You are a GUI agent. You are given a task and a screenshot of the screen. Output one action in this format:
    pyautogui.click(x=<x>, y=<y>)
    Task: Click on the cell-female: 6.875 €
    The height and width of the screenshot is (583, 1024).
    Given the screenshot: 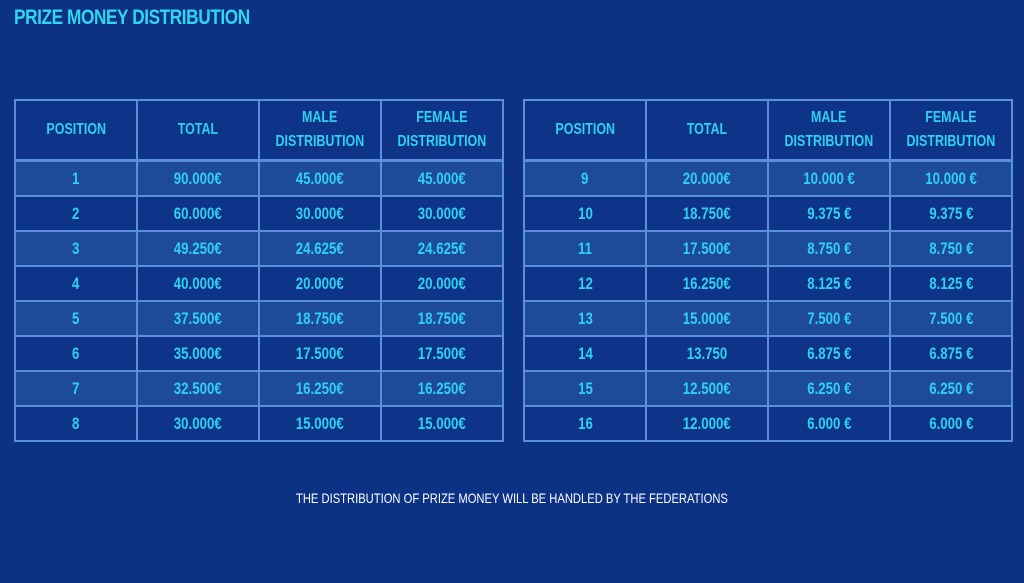 What is the action you would take?
    pyautogui.click(x=951, y=353)
    